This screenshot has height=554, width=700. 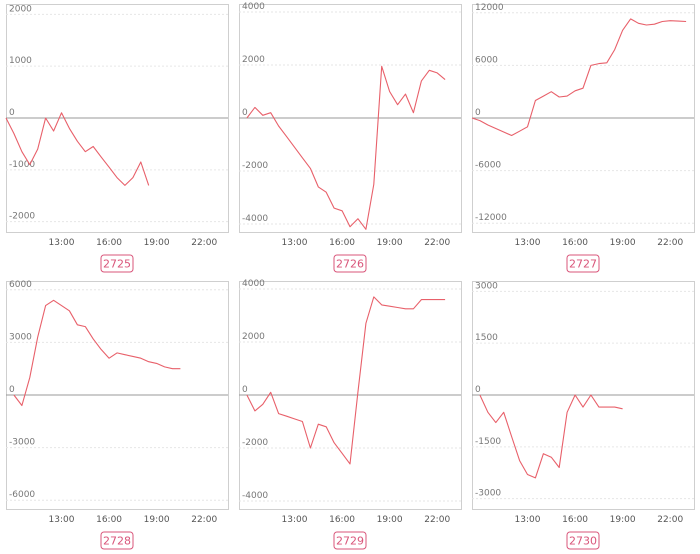 What do you see at coordinates (22, 165) in the screenshot?
I see `y-tick-label: -1000` at bounding box center [22, 165].